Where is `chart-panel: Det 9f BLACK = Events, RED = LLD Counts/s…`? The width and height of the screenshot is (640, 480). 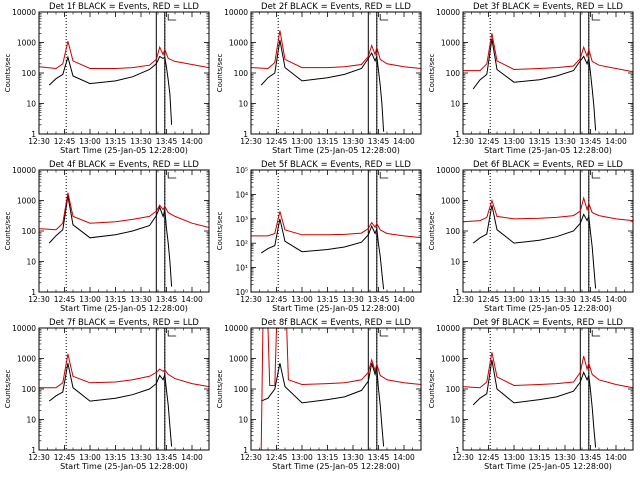 chart-panel: Det 9f BLACK = Events, RED = LLD Counts/s… is located at coordinates (531, 394).